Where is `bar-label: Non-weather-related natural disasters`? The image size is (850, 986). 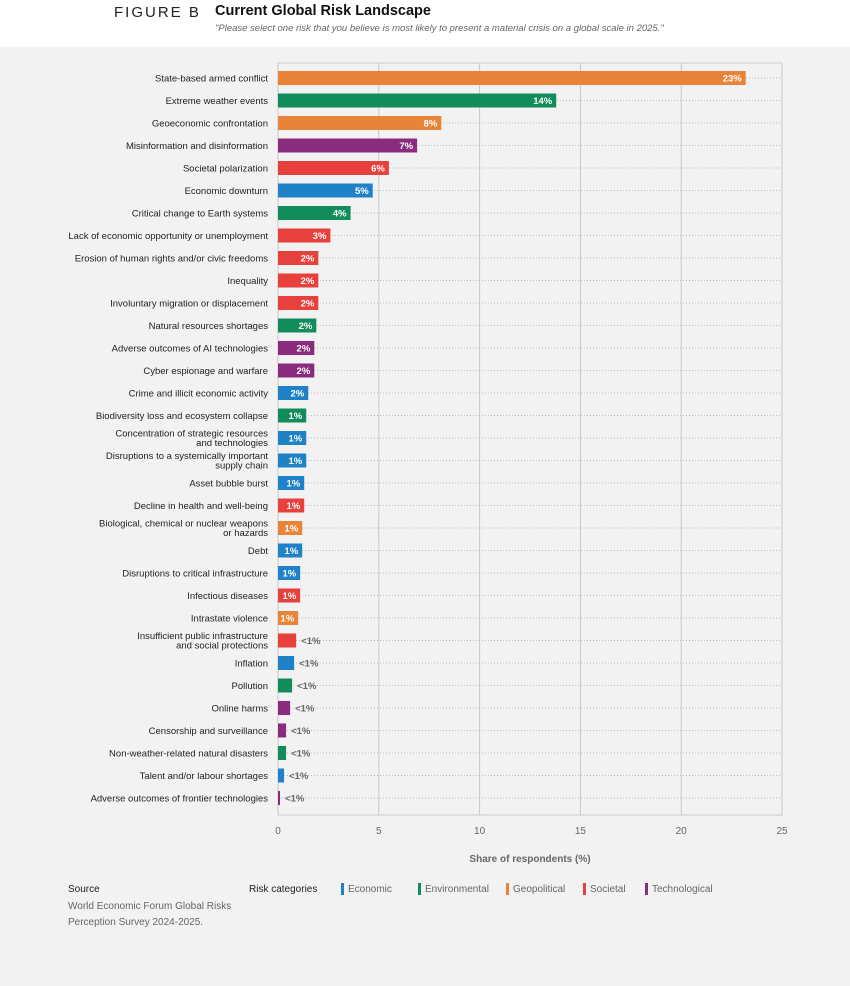 bar-label: Non-weather-related natural disasters is located at coordinates (188, 754).